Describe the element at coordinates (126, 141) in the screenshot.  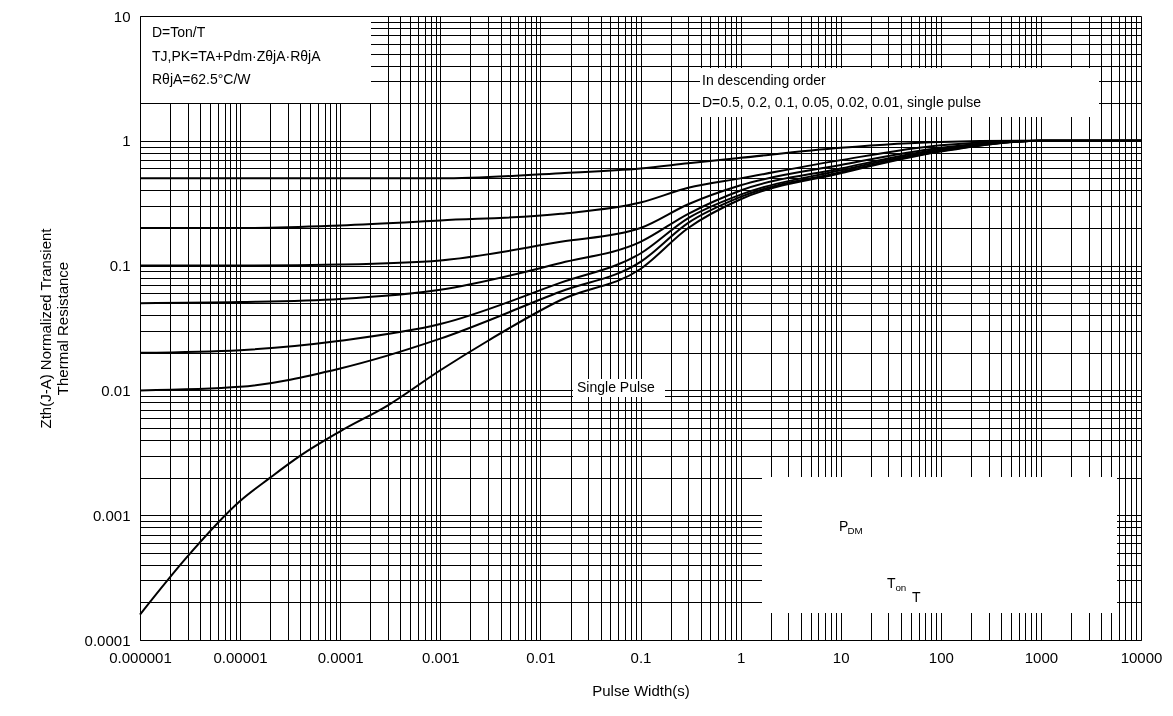
I see `y-tick-label: 1` at that location.